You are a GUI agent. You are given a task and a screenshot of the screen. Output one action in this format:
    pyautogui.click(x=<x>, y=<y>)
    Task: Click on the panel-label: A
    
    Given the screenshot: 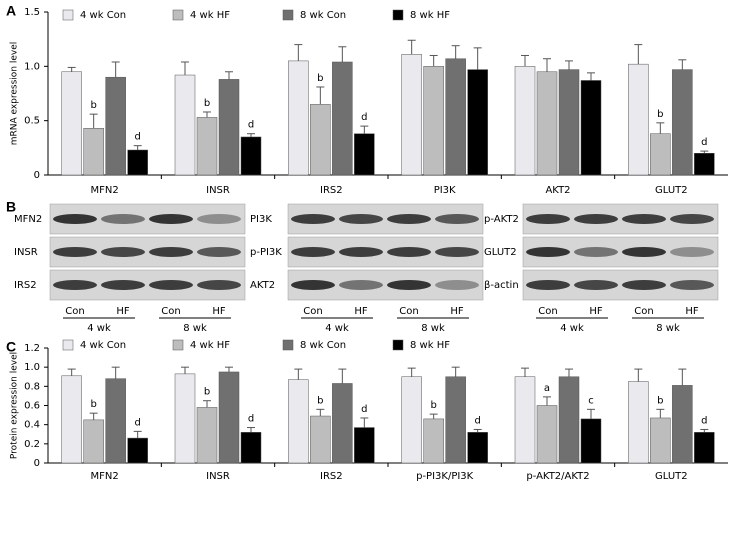 What is the action you would take?
    pyautogui.click(x=11, y=11)
    